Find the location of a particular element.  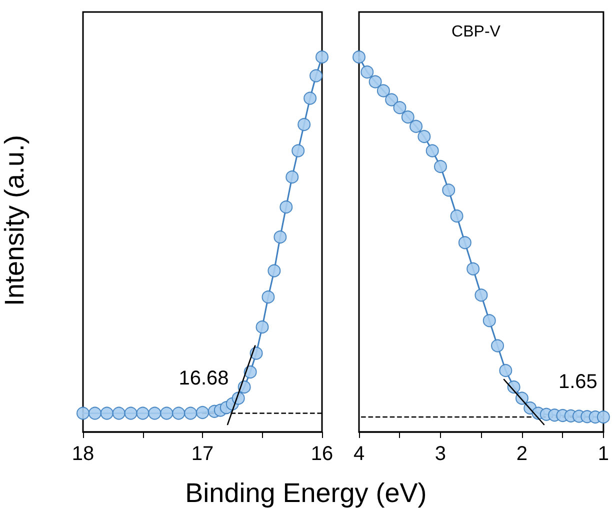

x-tick-label: 3 is located at coordinates (440, 454).